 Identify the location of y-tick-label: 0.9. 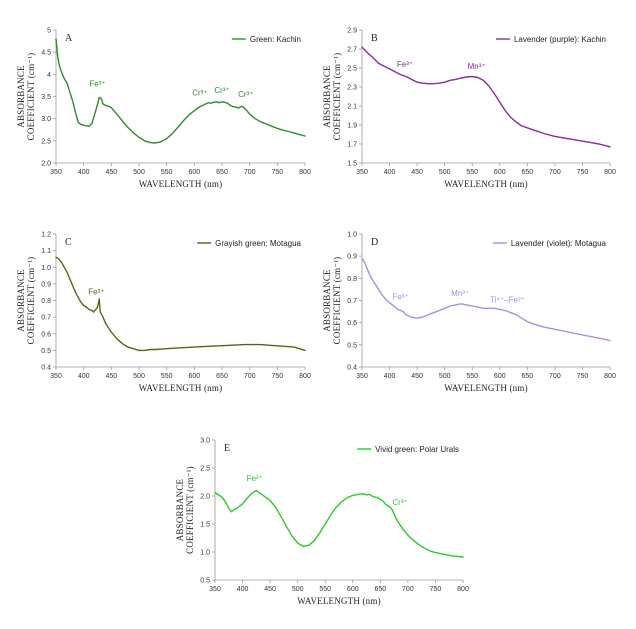
(352, 257).